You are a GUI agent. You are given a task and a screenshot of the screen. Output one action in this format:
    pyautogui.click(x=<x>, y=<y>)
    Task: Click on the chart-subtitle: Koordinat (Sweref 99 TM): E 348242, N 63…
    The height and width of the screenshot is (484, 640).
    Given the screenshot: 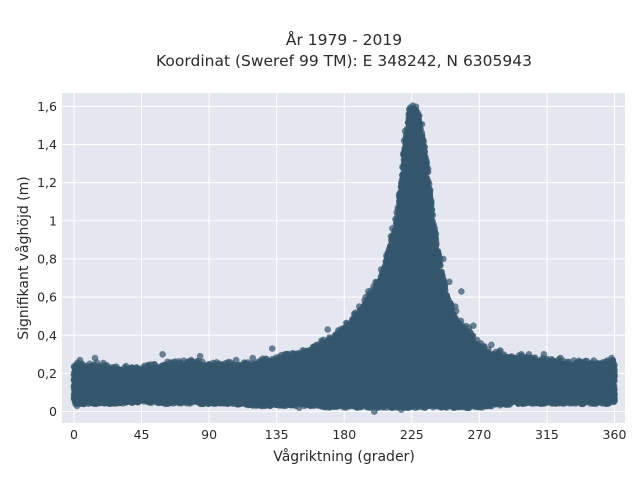 What is the action you would take?
    pyautogui.click(x=344, y=61)
    